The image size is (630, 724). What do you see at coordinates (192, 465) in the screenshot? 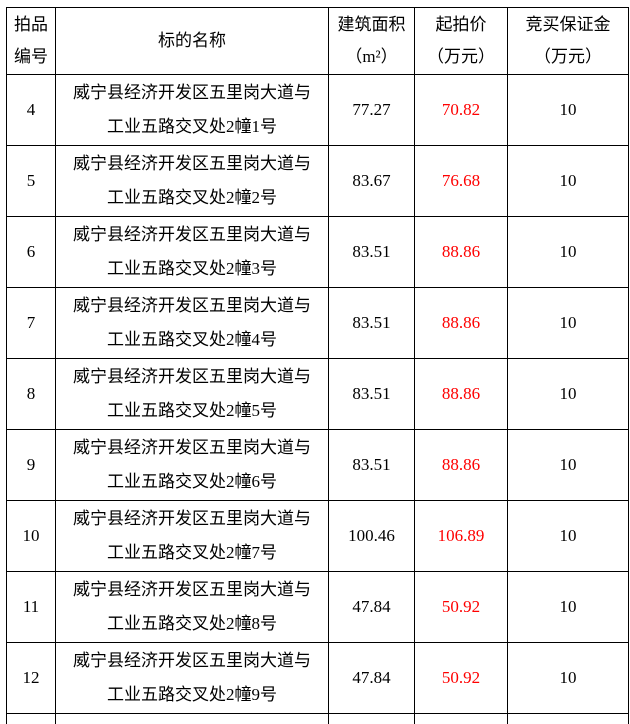
I see `cell-name: 威宁县经济开发区五里岗大道与 工业五路交叉处2幢6号` at bounding box center [192, 465].